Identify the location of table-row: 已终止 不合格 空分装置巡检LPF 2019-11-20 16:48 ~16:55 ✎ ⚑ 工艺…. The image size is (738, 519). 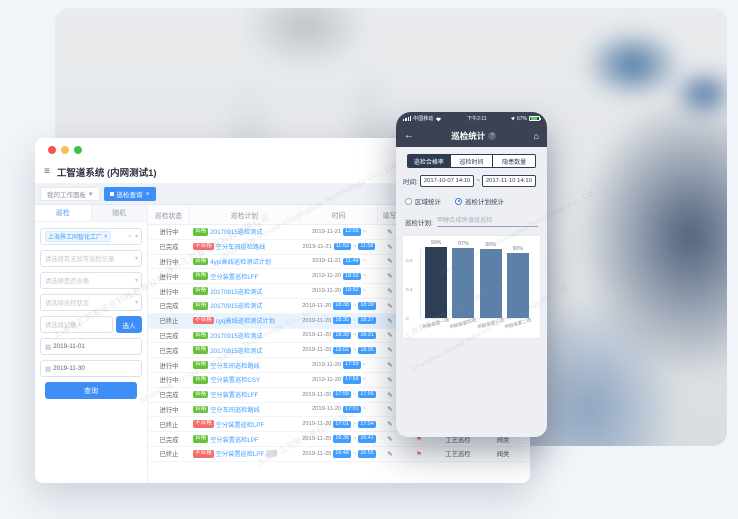
(339, 454).